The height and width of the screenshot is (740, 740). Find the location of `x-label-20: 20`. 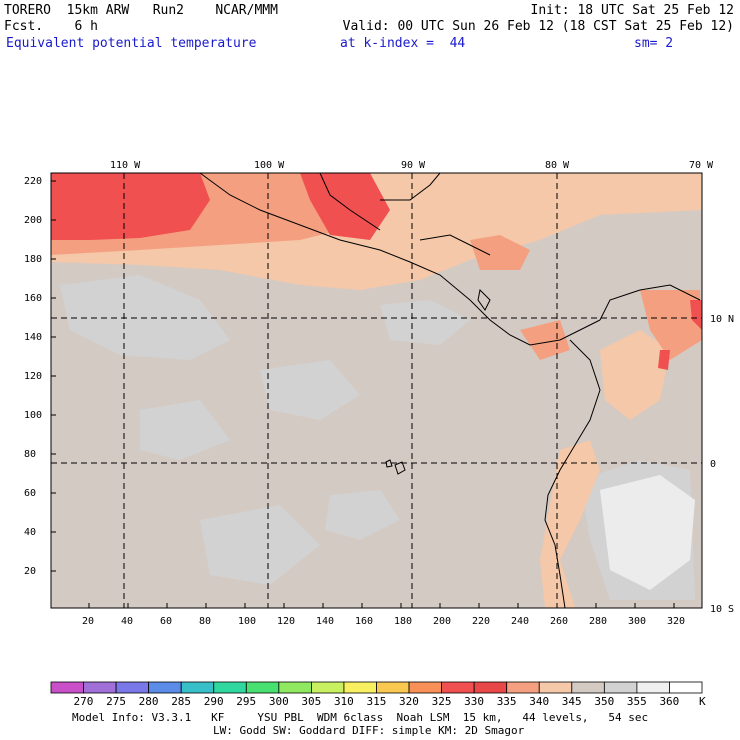

x-label-20: 20 is located at coordinates (88, 621).